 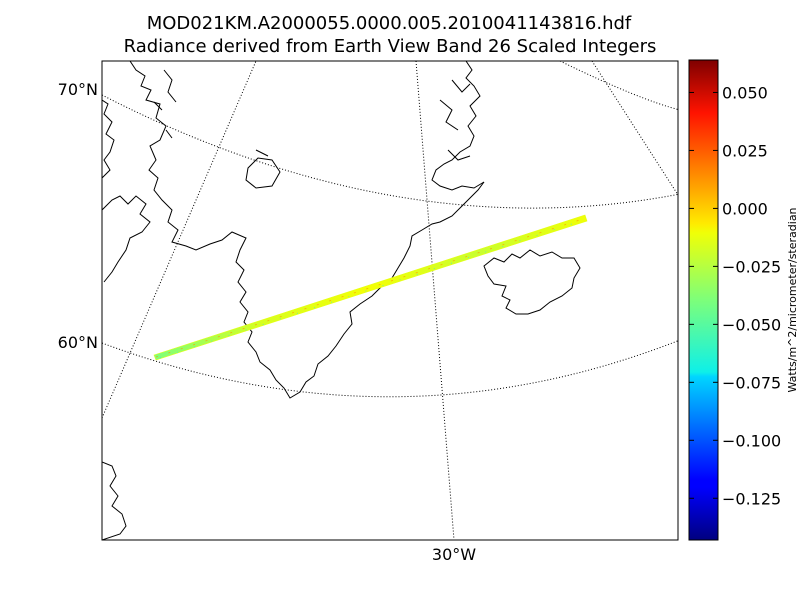 What do you see at coordinates (745, 208) in the screenshot?
I see `colorbar-tick-label: 0.000` at bounding box center [745, 208].